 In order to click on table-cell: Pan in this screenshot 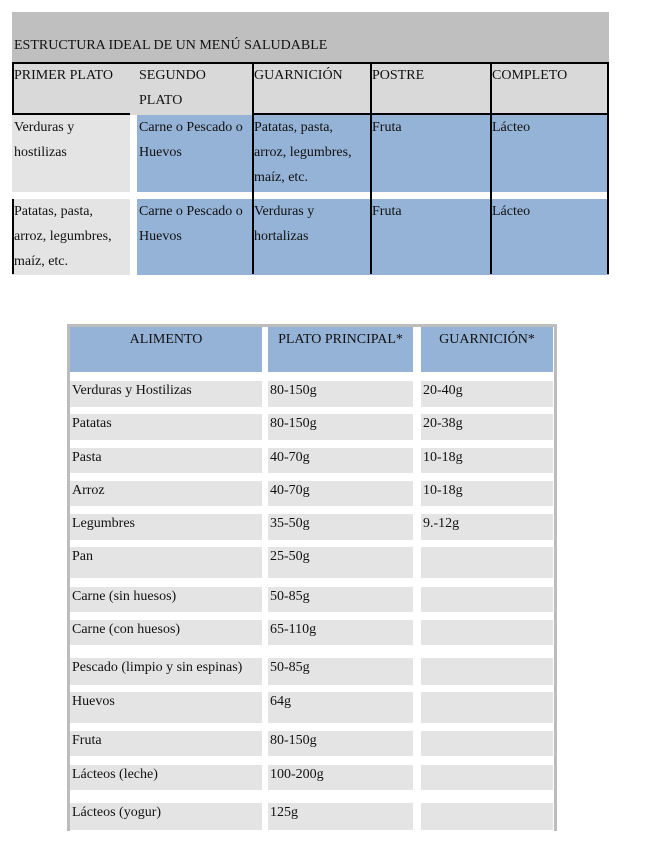, I will do `click(166, 562)`.